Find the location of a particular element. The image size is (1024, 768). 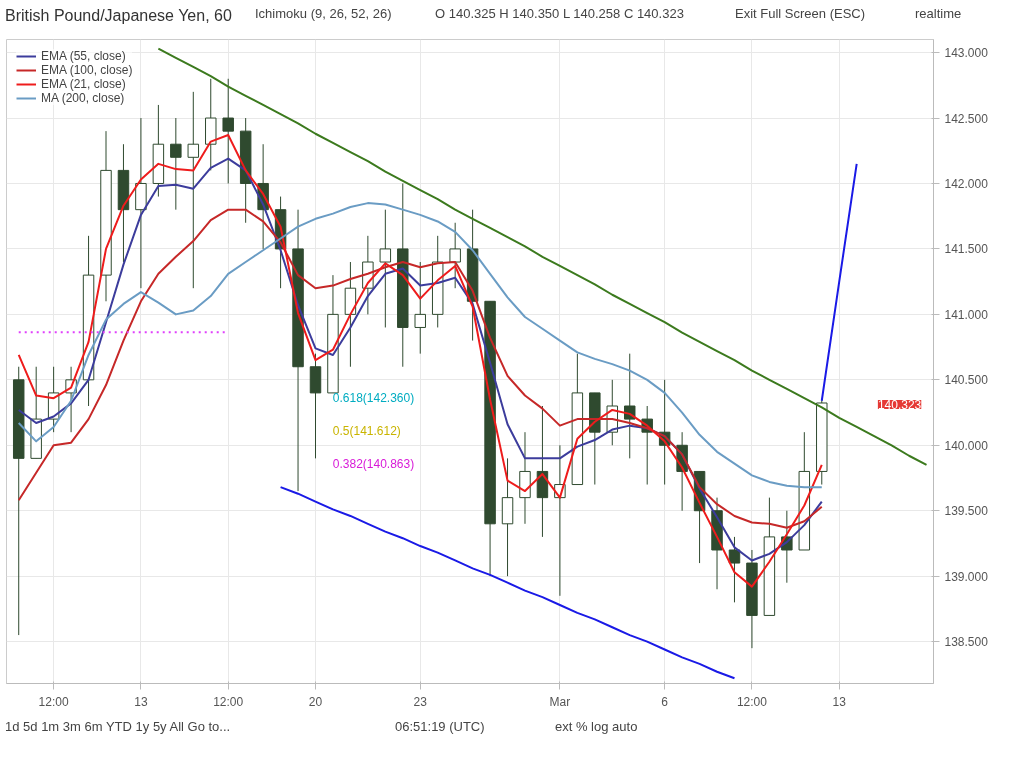

x-tick-label: 20 is located at coordinates (315, 701).